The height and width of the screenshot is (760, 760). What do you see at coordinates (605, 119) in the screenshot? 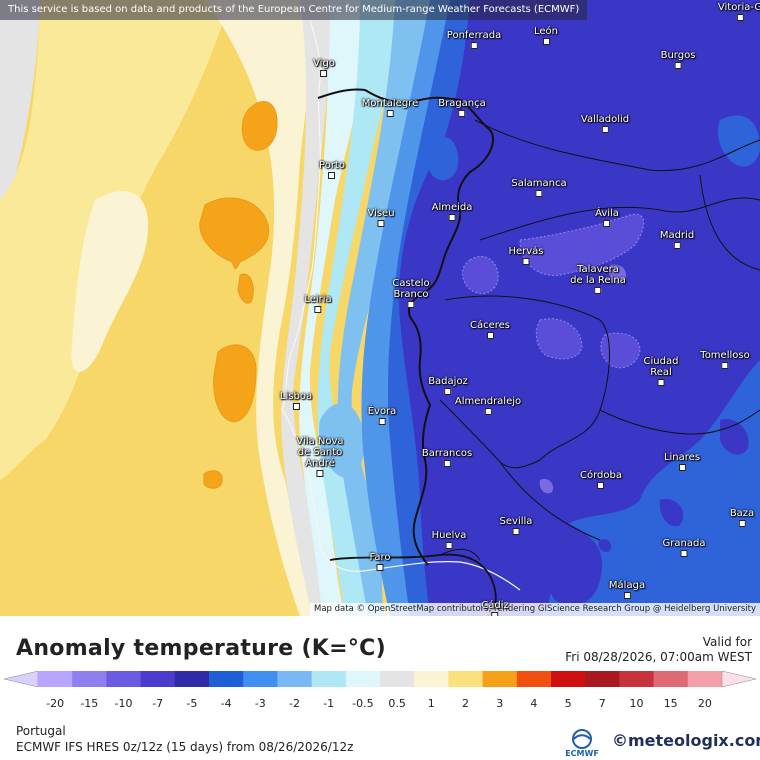
I see `city-name: Valladolid` at bounding box center [605, 119].